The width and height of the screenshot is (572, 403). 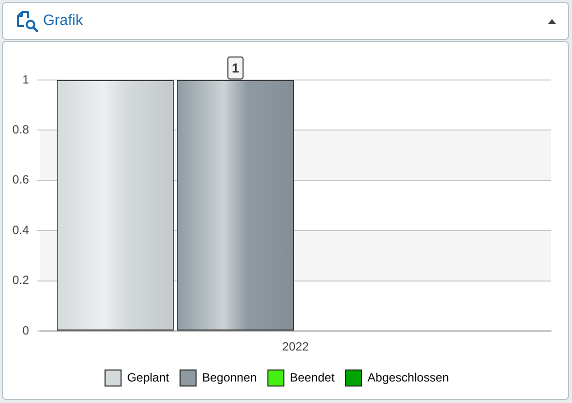 I want to click on data-label: 1, so click(x=236, y=68).